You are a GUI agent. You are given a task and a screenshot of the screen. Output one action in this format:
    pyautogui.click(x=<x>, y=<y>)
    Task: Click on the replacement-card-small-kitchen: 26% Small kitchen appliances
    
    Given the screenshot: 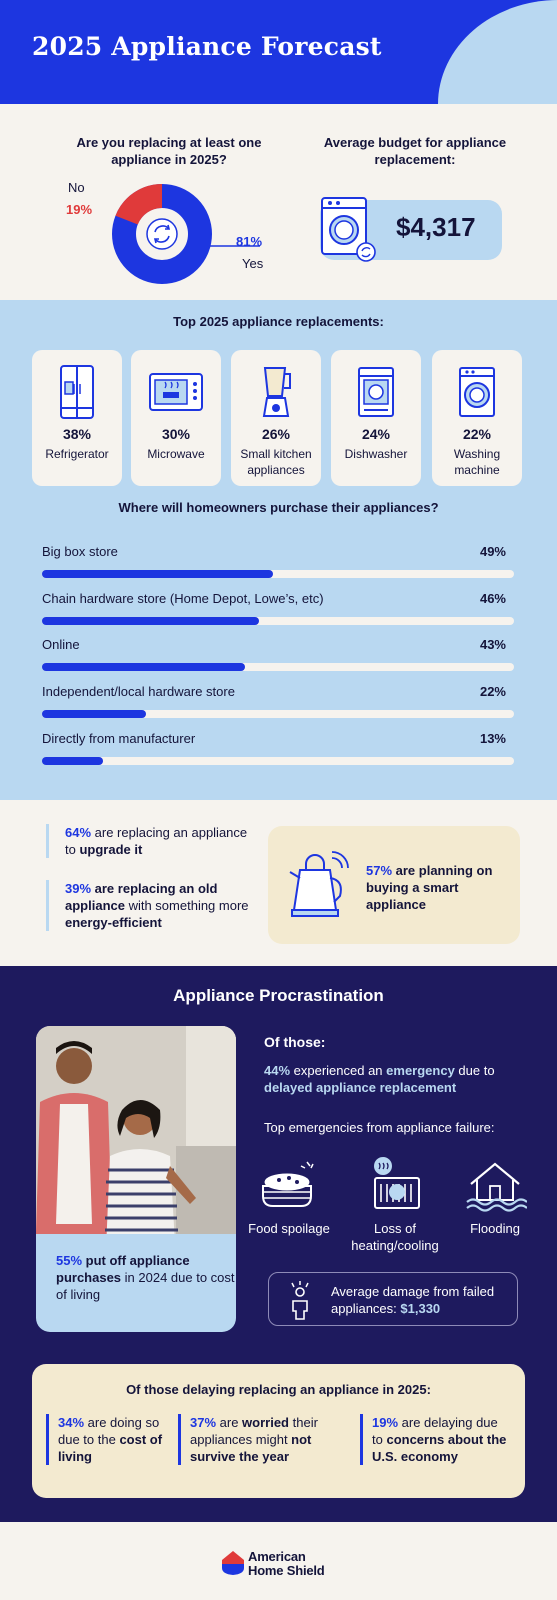 What is the action you would take?
    pyautogui.click(x=276, y=418)
    